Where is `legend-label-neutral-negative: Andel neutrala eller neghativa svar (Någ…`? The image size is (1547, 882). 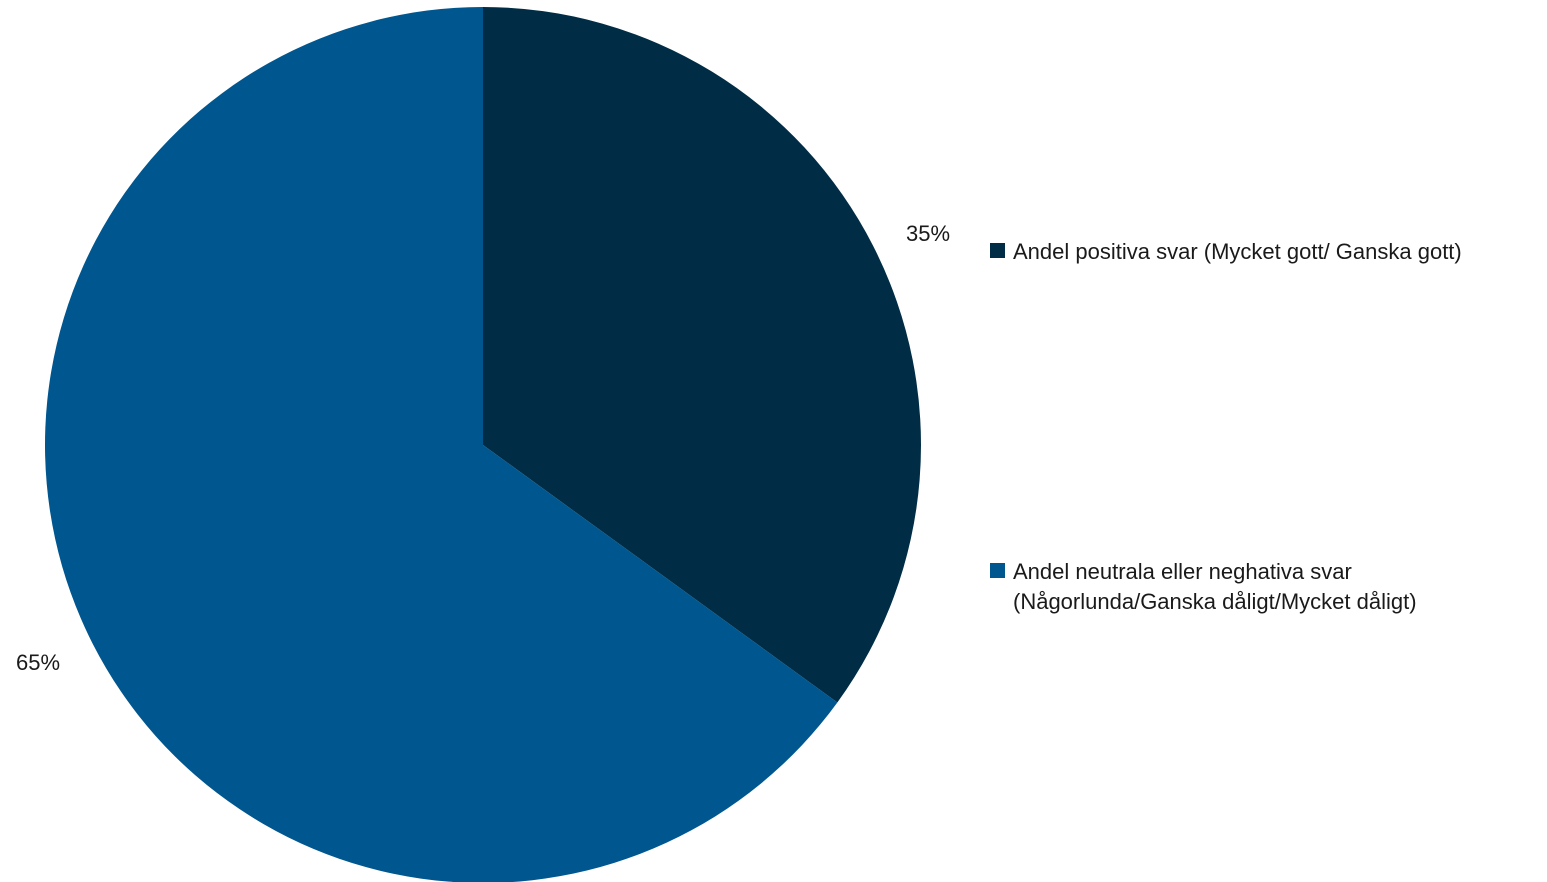
legend-label-neutral-negative: Andel neutrala eller neghativa svar (Någ… is located at coordinates (1215, 587).